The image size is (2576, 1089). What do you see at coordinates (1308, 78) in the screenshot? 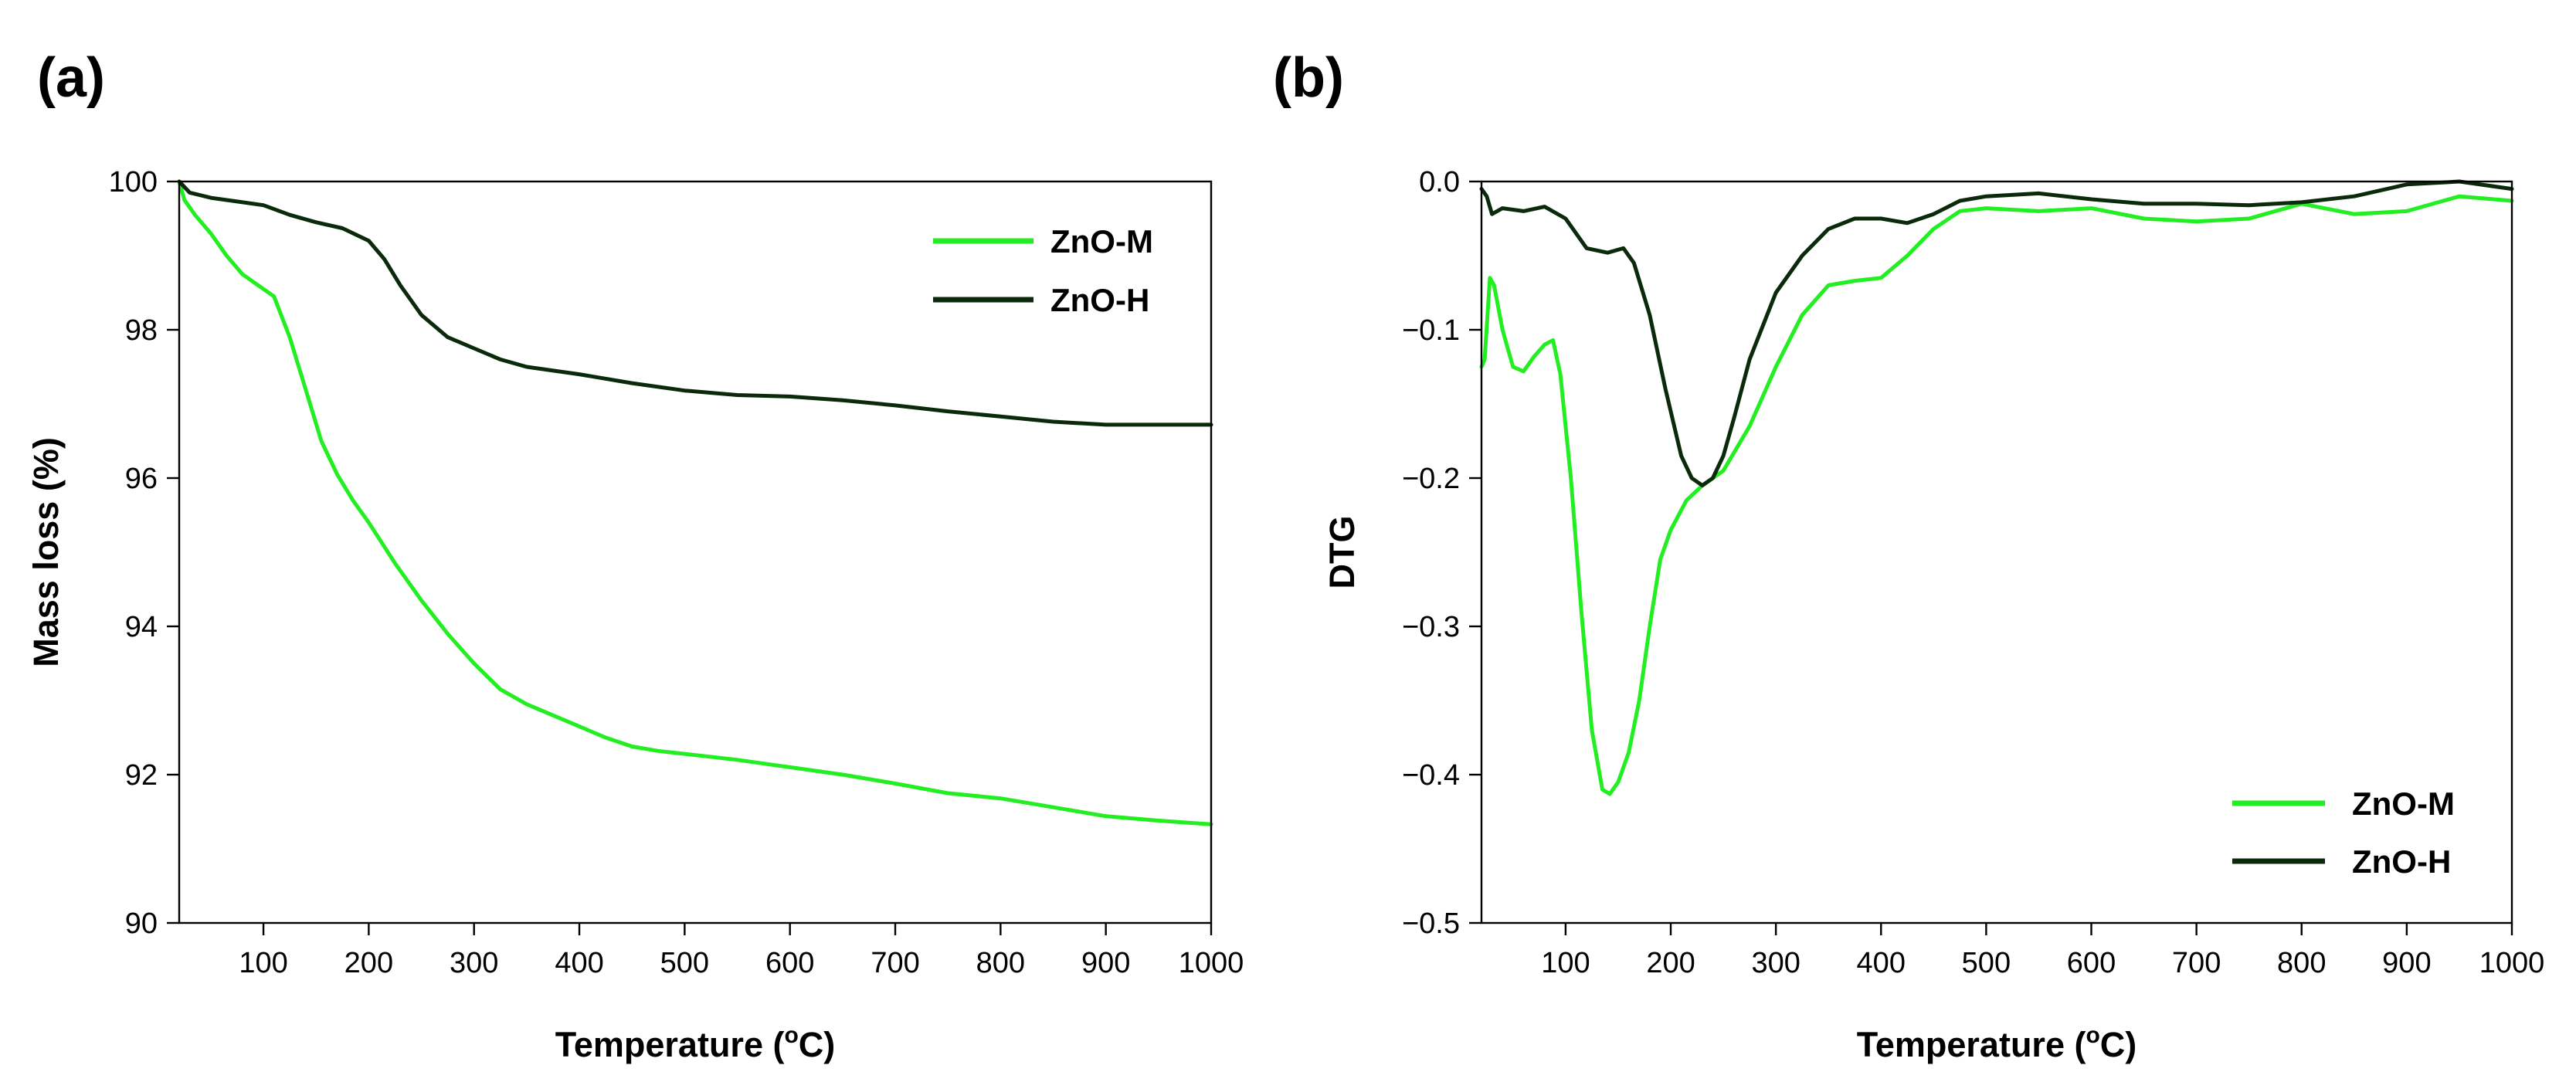
I see `panel-b-label: (b)` at bounding box center [1308, 78].